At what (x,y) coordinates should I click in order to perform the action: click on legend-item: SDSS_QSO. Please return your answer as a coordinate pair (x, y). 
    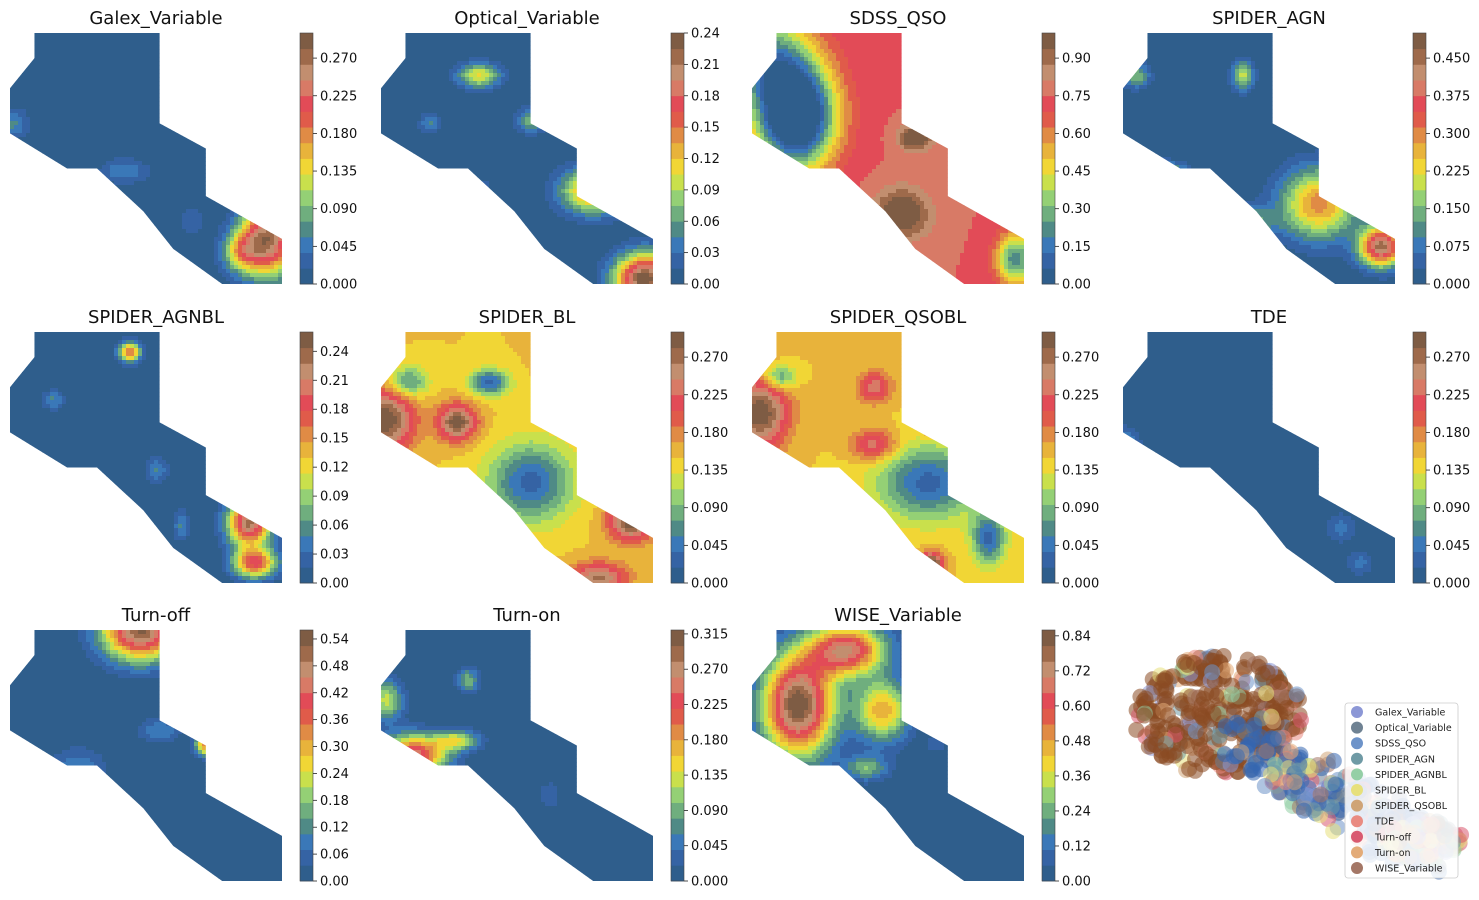
    Looking at the image, I should click on (1388, 743).